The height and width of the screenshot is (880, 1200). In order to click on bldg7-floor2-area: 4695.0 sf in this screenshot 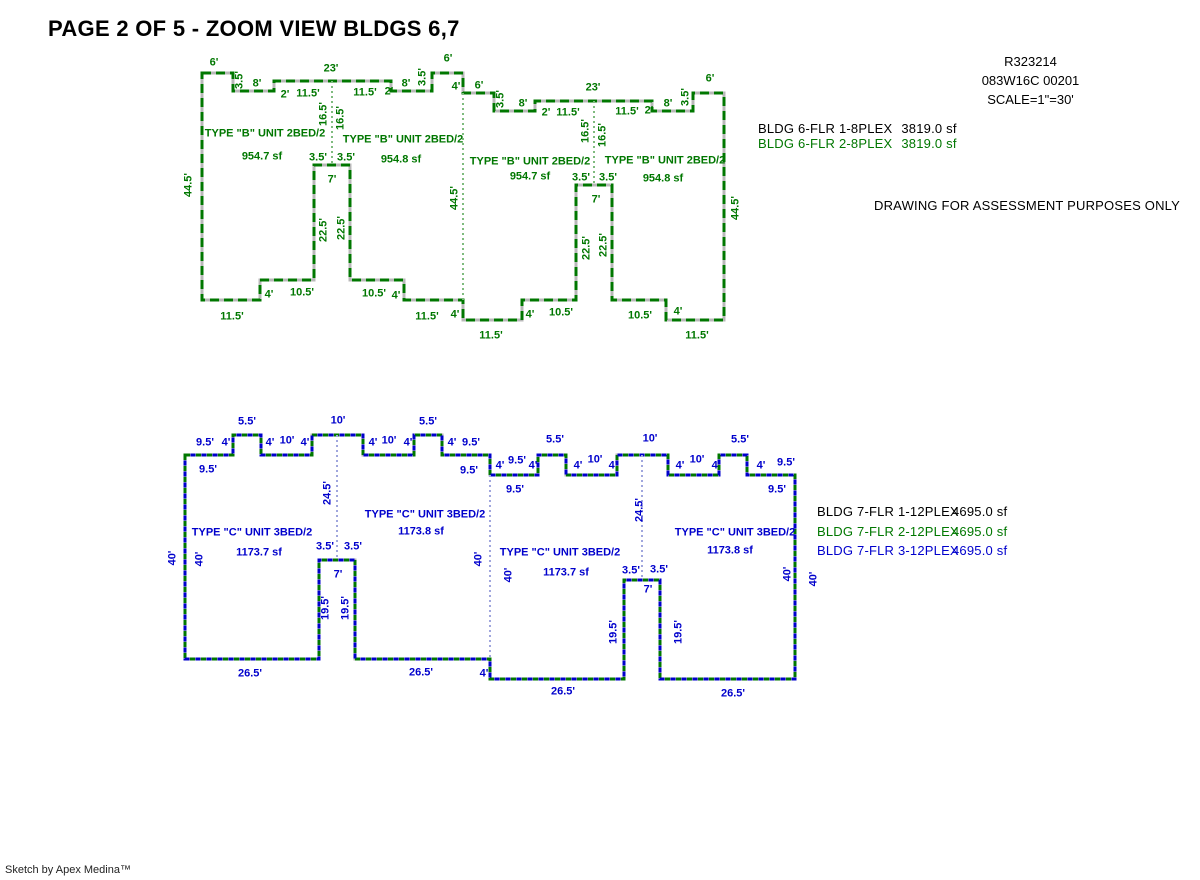, I will do `click(980, 531)`.